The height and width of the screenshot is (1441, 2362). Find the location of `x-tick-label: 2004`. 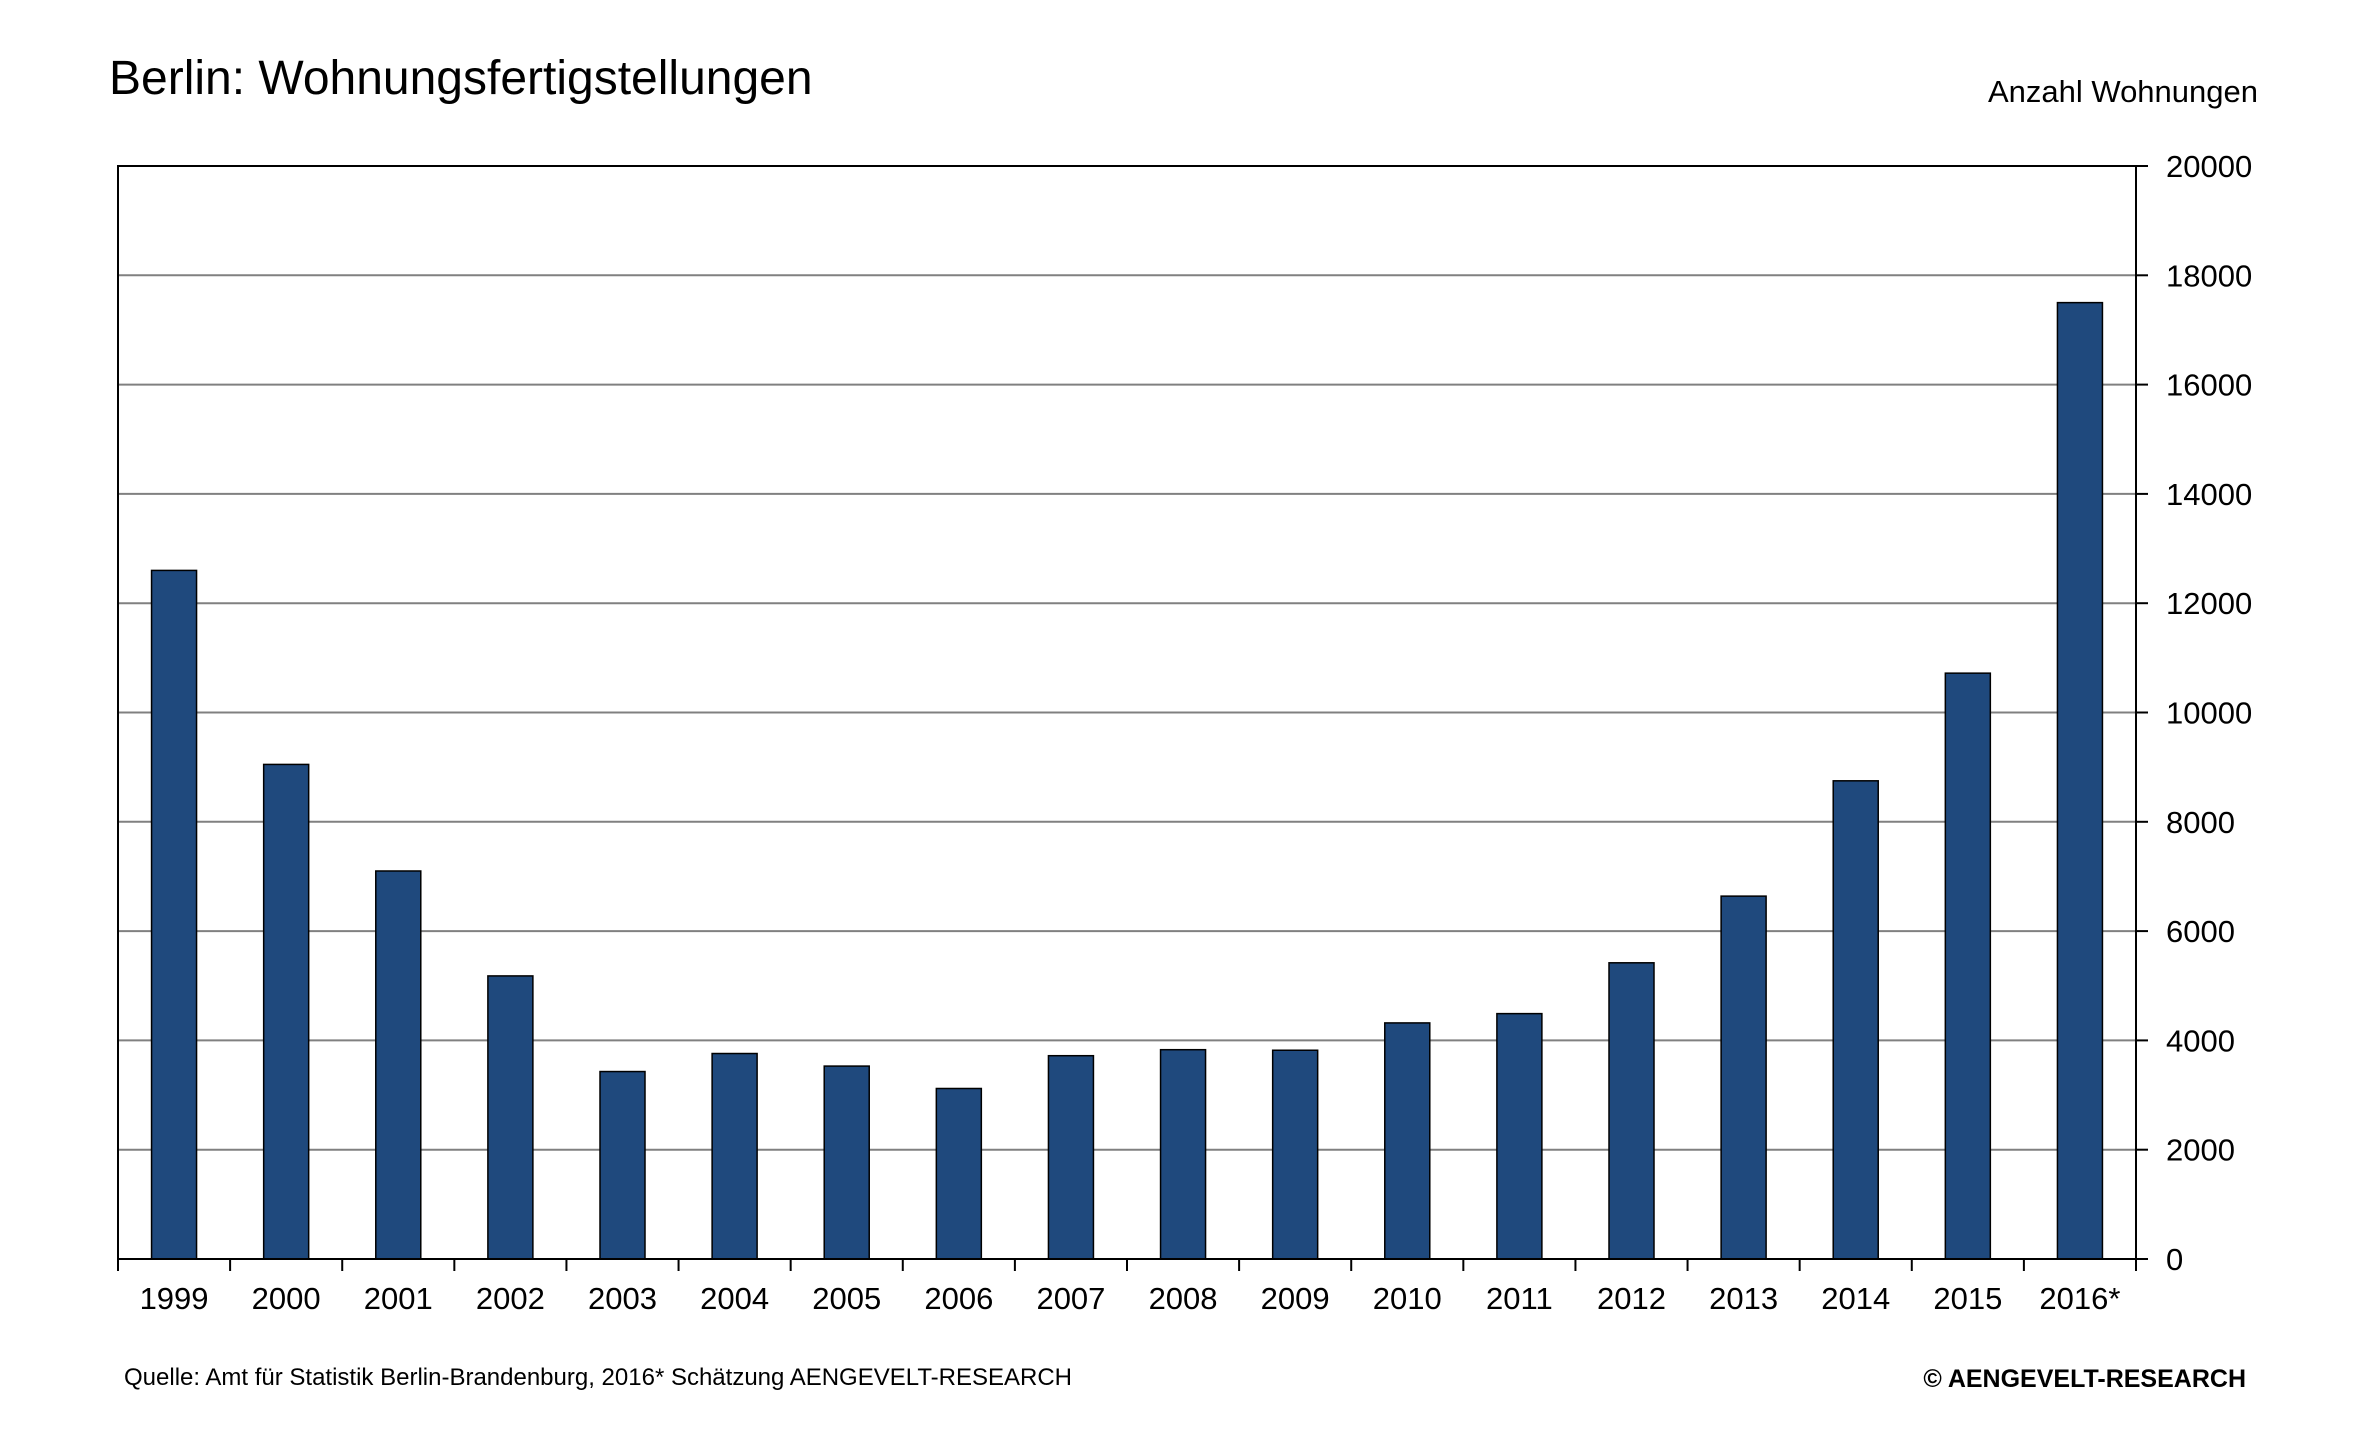

x-tick-label: 2004 is located at coordinates (734, 1298).